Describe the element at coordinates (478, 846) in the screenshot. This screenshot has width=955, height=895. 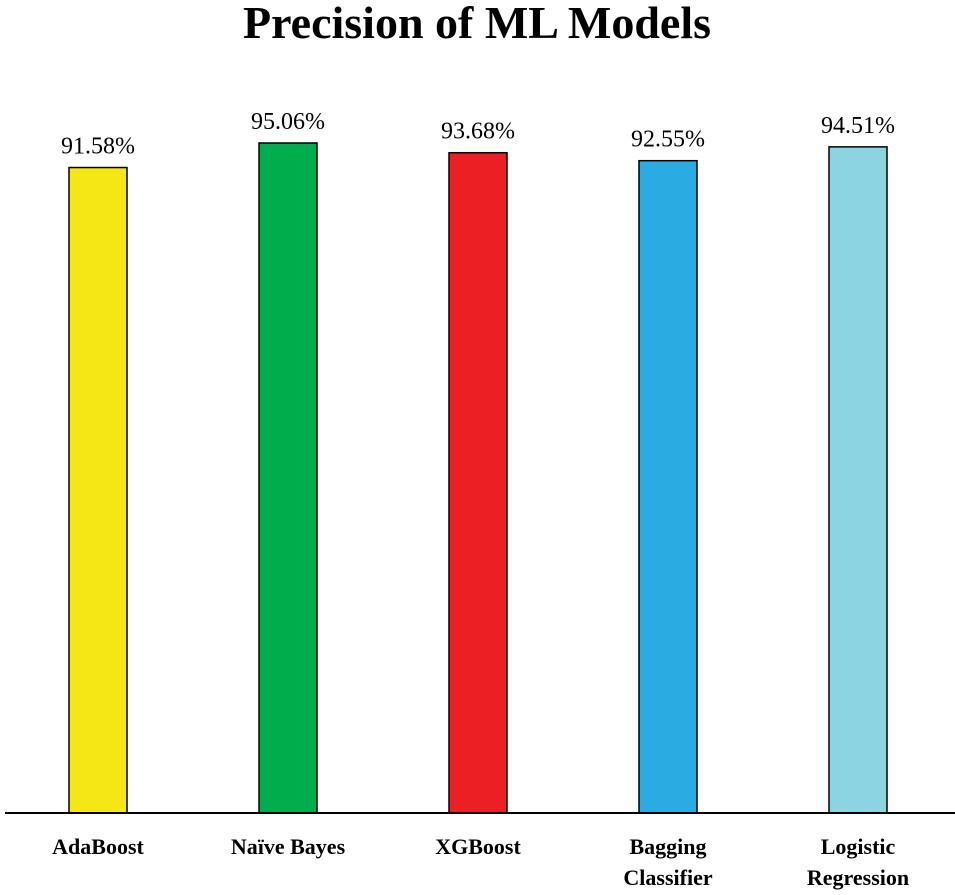
I see `x-tick-label-2: XGBoost` at that location.